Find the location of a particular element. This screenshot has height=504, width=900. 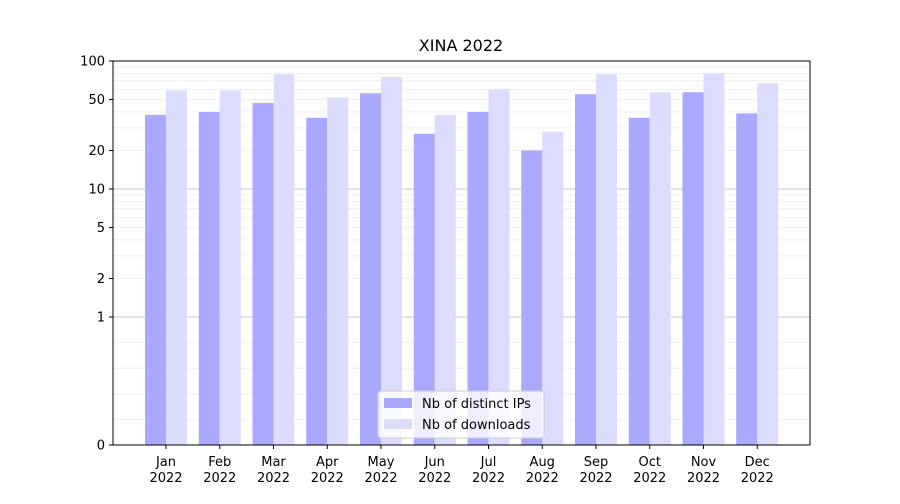

y-tick-label: 20 is located at coordinates (96, 151).